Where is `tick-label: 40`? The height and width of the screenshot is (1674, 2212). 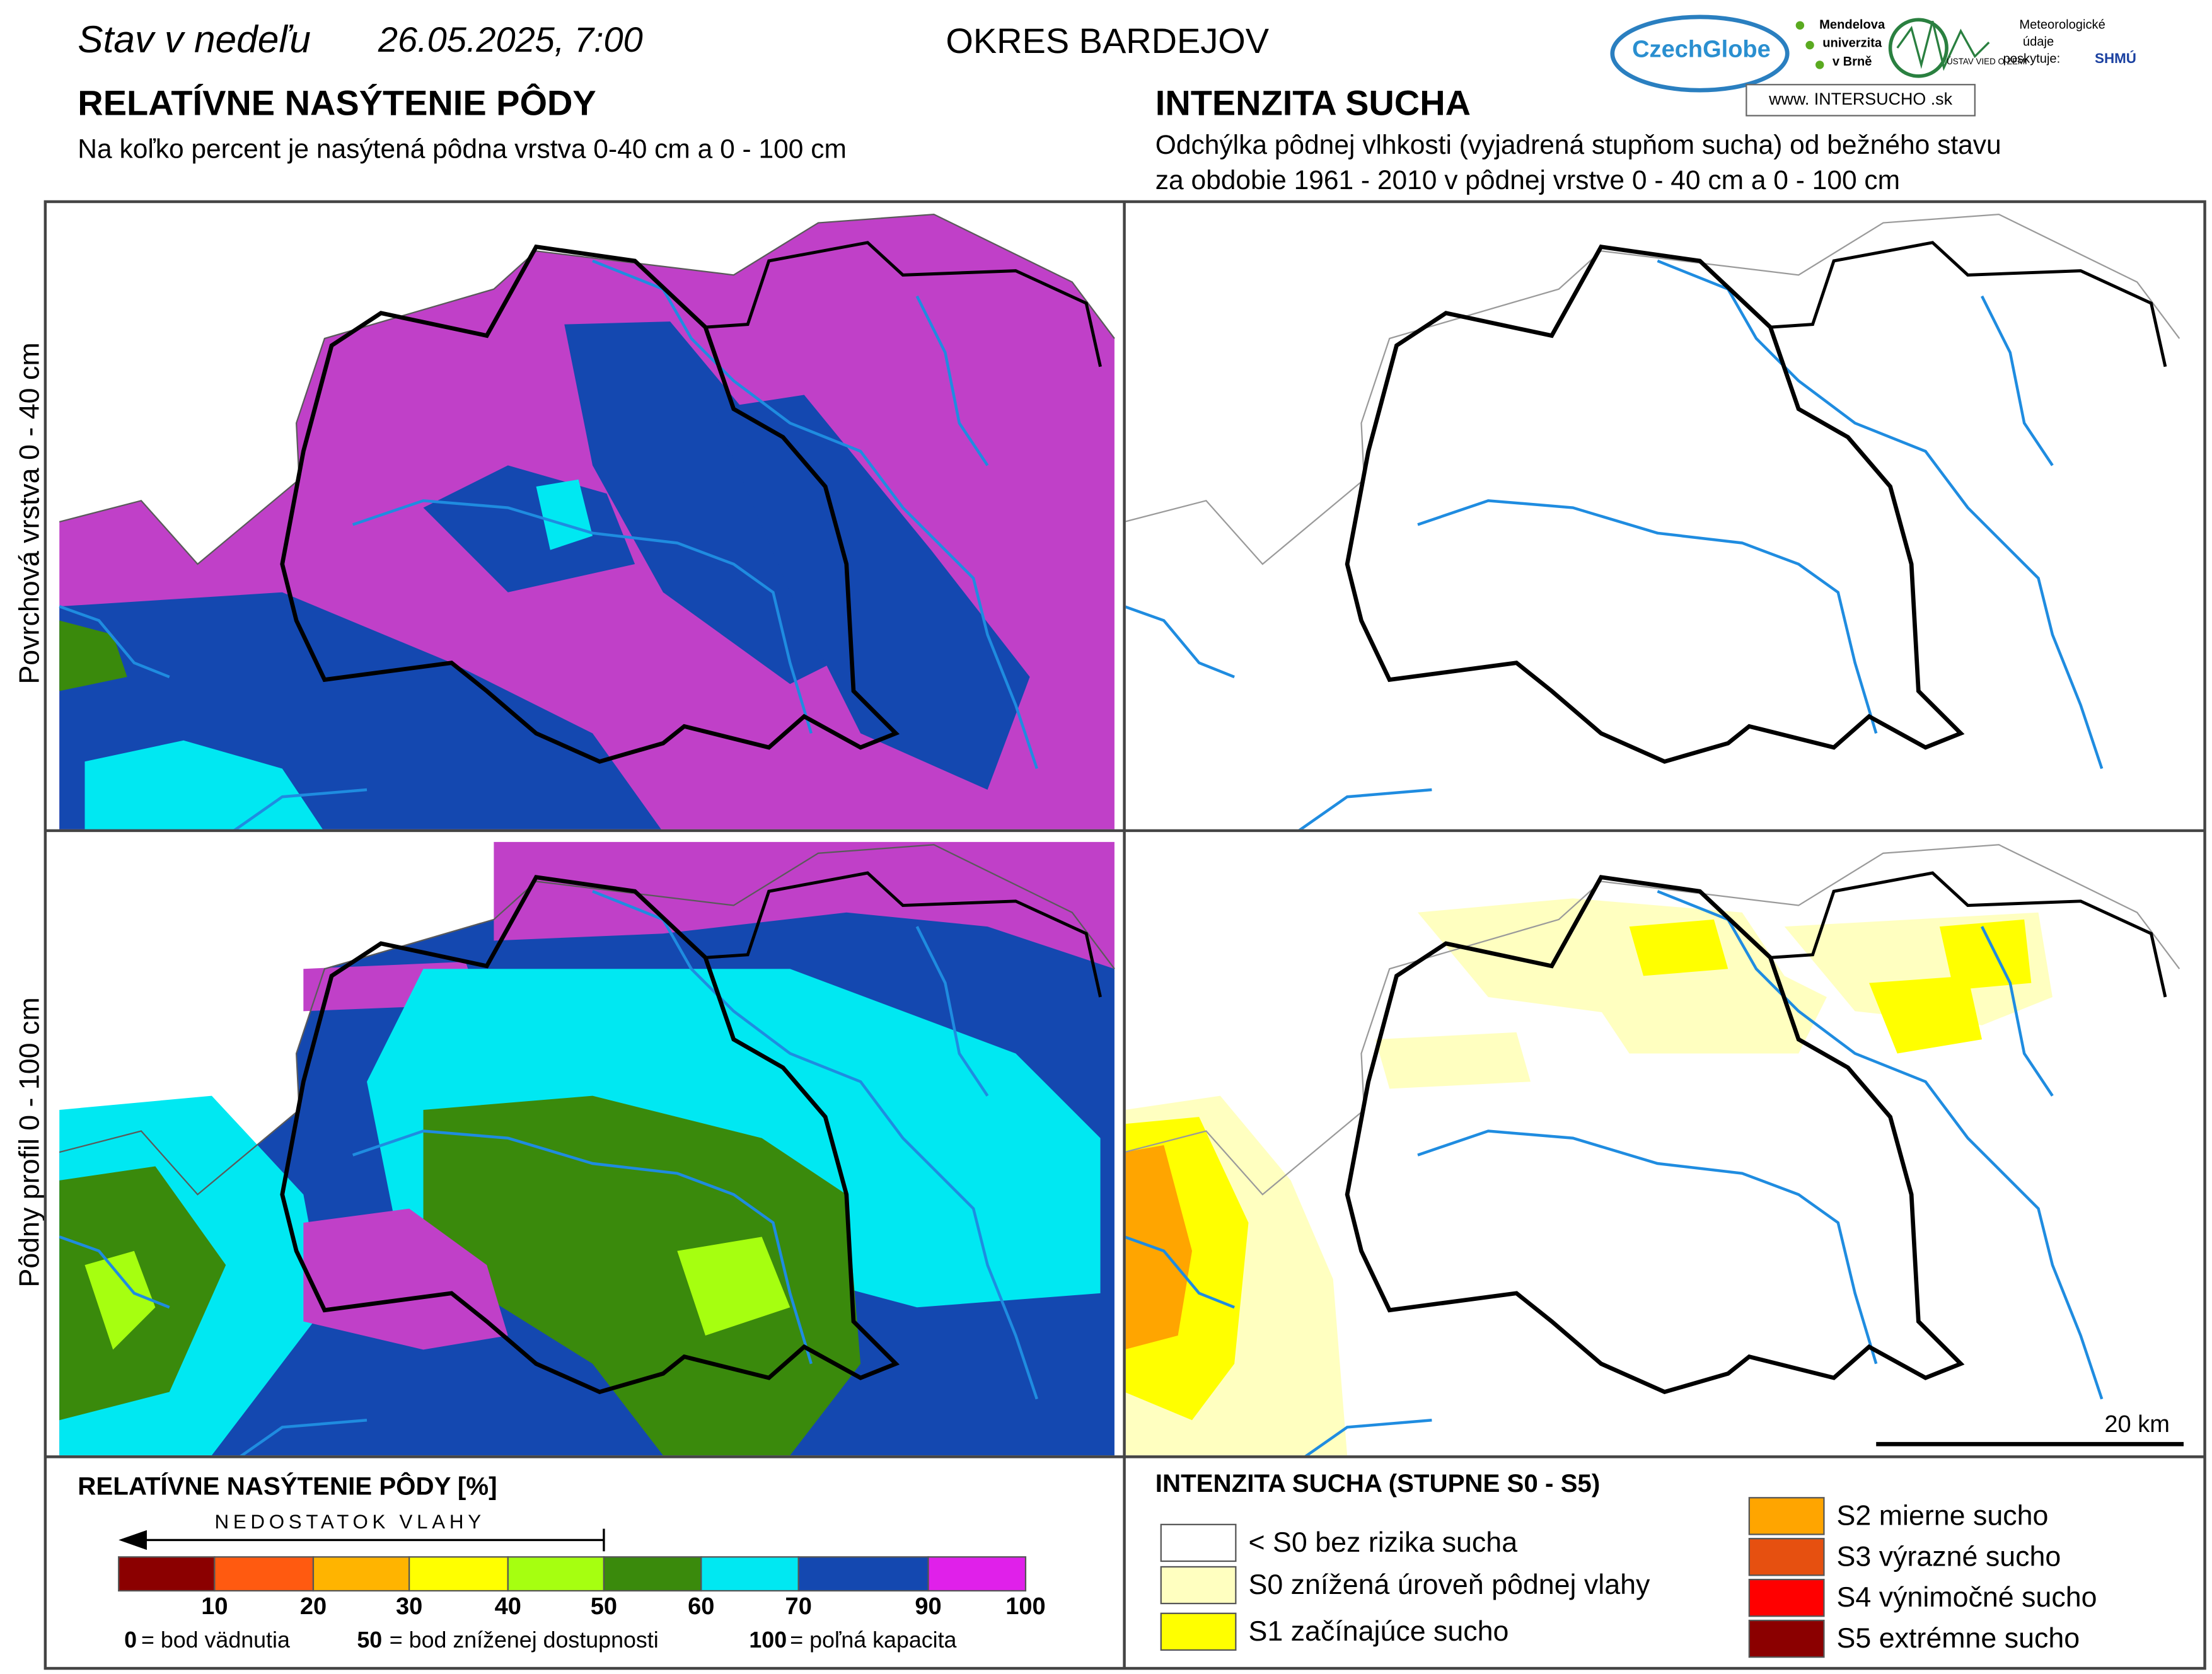 tick-label: 40 is located at coordinates (508, 1606).